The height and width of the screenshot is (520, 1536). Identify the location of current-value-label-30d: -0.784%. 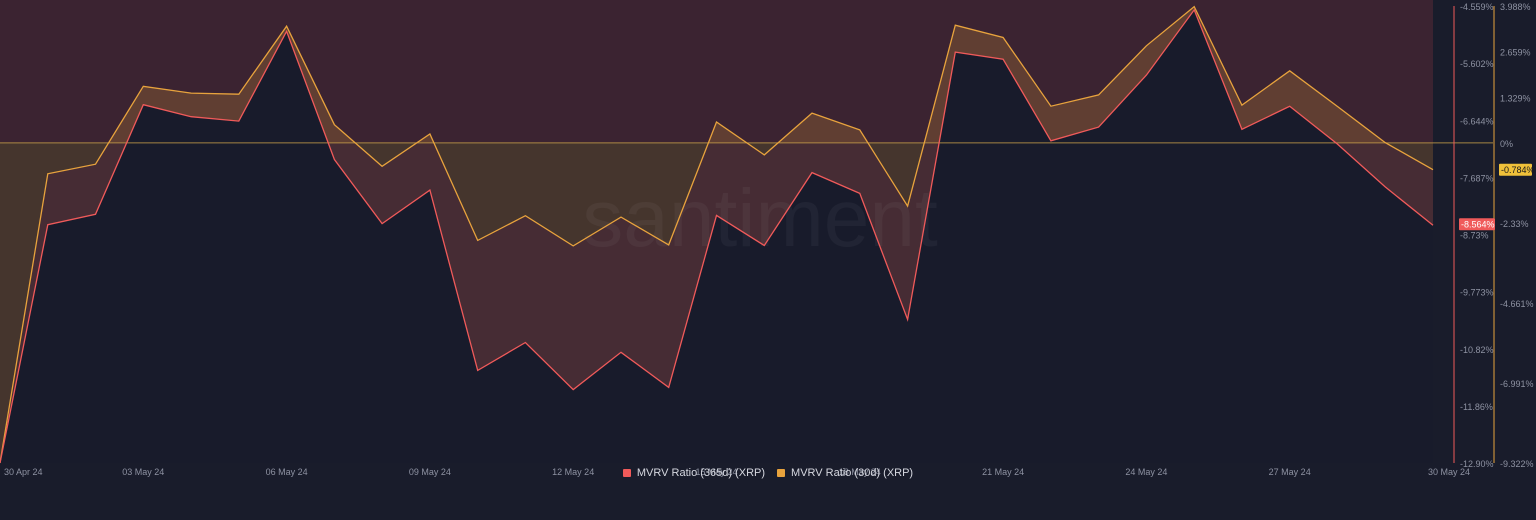
(1518, 170).